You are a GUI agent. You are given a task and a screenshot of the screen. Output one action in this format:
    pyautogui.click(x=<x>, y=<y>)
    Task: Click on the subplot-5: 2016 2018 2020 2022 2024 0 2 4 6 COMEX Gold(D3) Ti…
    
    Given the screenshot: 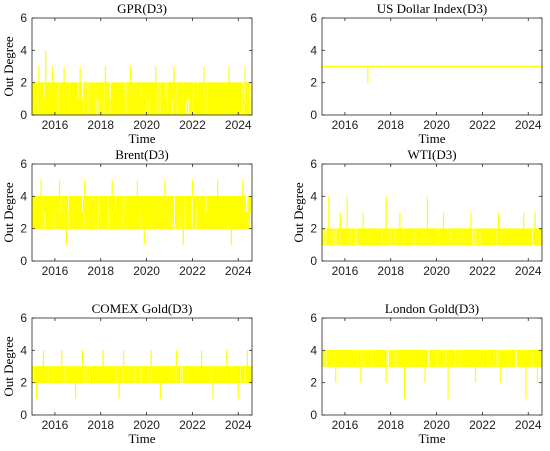 What is the action you would take?
    pyautogui.click(x=127, y=373)
    